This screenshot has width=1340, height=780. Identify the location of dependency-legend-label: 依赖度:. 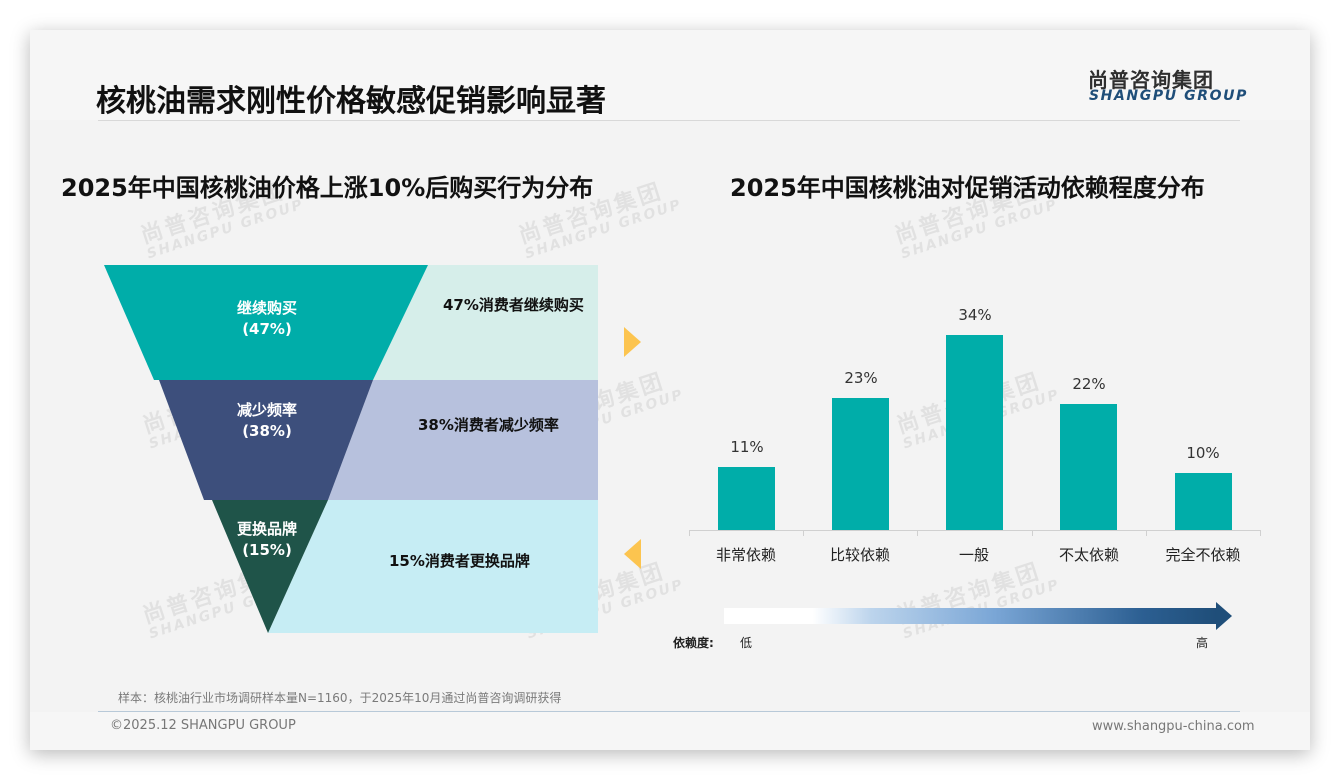
(693, 643).